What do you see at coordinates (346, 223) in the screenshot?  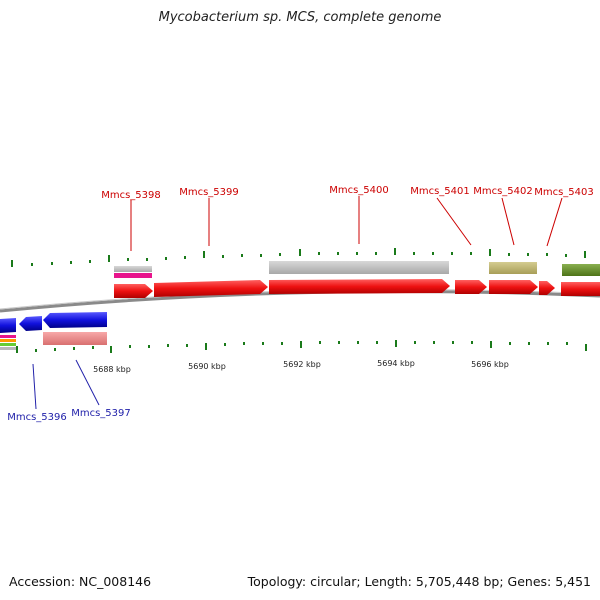 I see `top-callout-lines` at bounding box center [346, 223].